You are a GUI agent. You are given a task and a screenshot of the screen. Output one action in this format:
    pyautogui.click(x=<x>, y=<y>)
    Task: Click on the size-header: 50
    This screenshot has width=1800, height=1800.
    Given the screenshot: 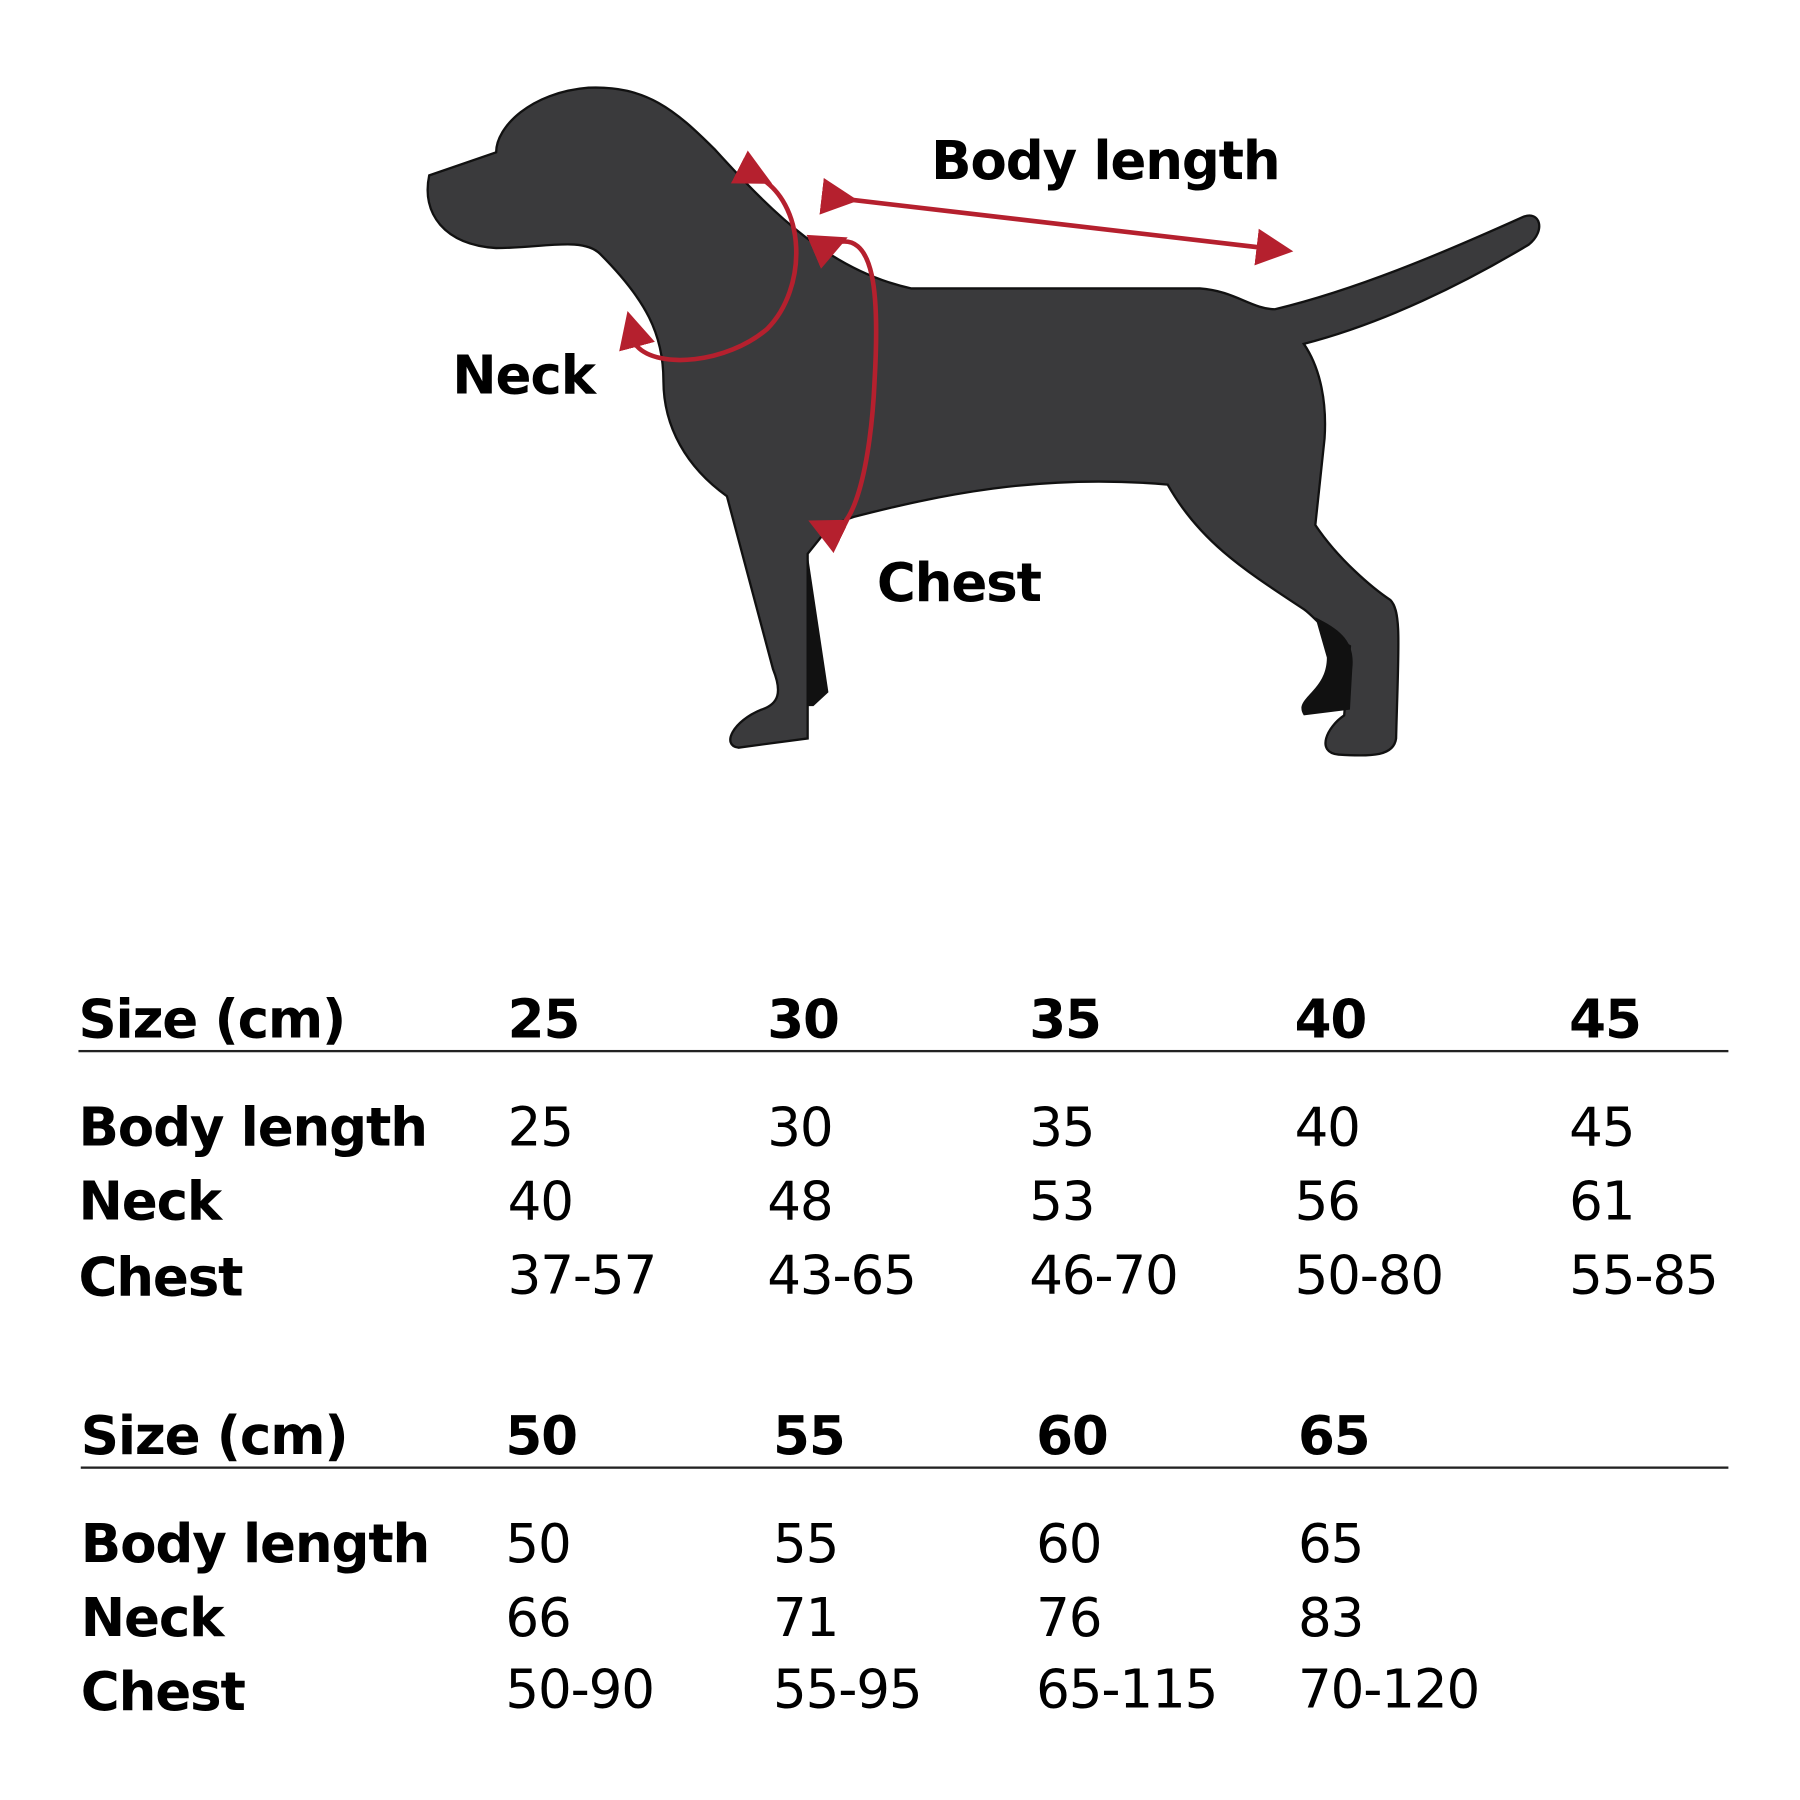 What is the action you would take?
    pyautogui.click(x=541, y=1435)
    